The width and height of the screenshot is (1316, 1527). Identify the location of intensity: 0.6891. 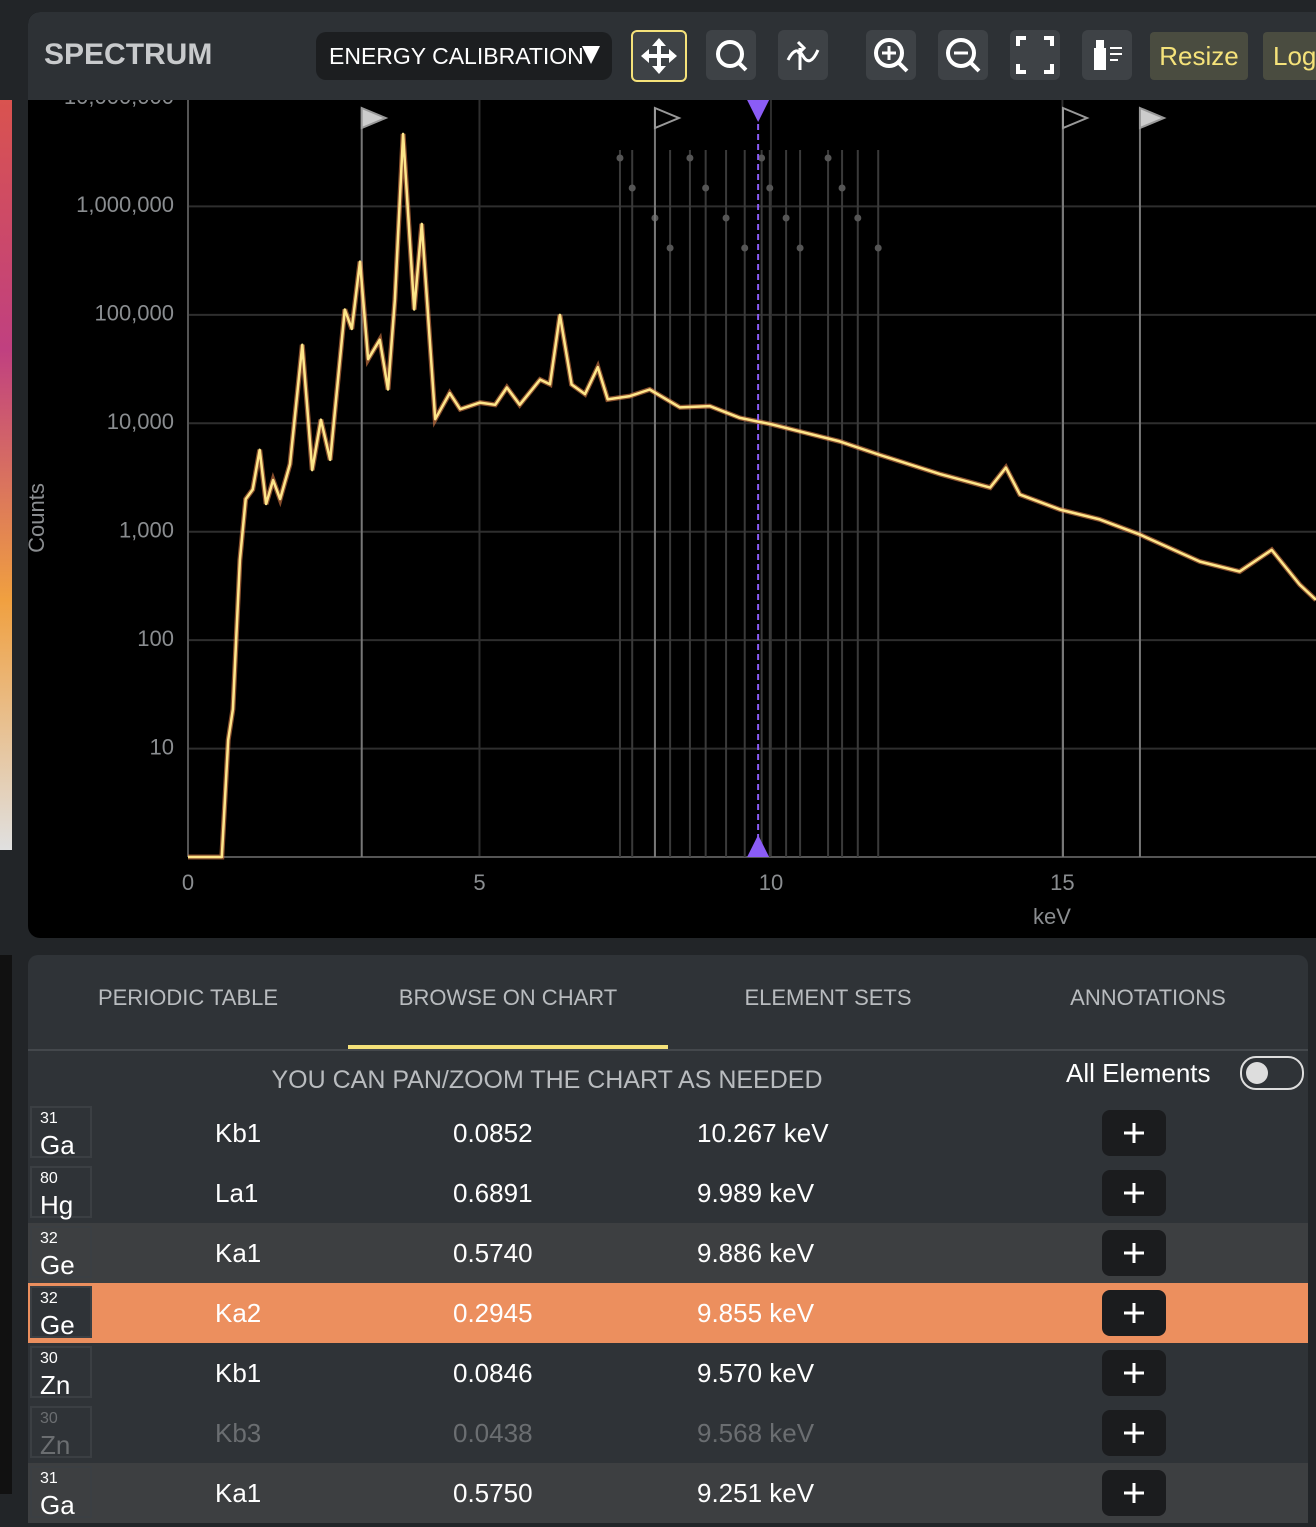
(493, 1193).